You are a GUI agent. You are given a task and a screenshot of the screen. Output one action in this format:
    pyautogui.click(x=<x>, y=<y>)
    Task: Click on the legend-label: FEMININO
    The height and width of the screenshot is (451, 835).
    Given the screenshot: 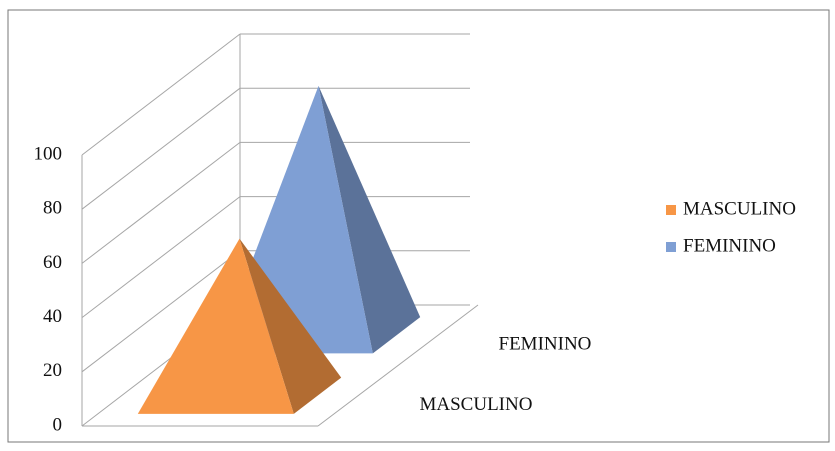 What is the action you would take?
    pyautogui.click(x=729, y=245)
    